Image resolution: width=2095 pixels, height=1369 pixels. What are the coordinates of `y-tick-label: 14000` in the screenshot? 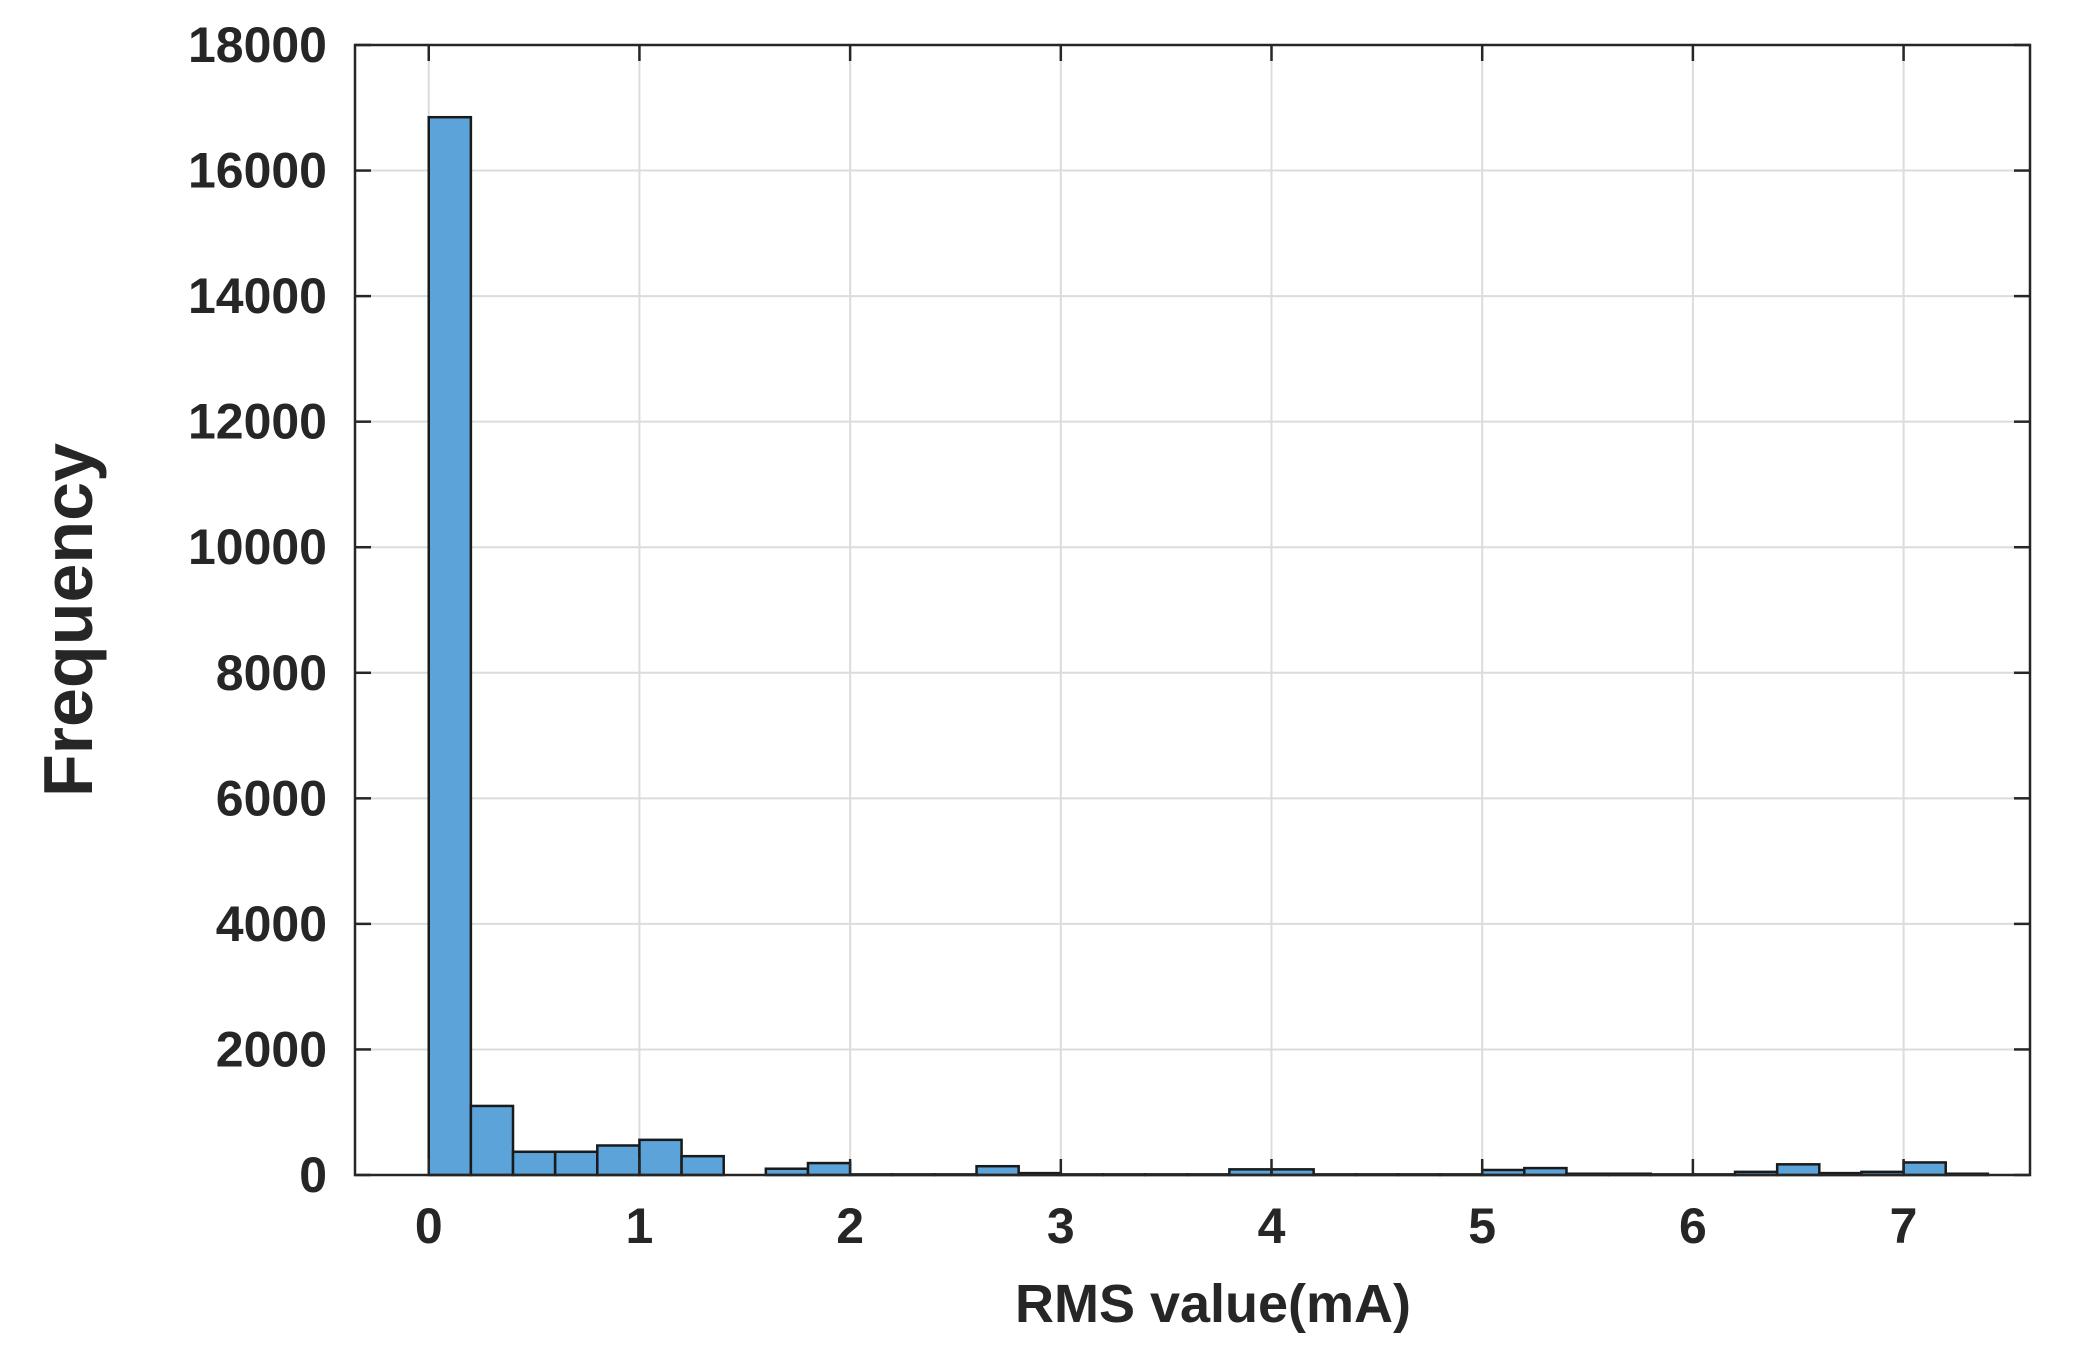 It's located at (257, 296).